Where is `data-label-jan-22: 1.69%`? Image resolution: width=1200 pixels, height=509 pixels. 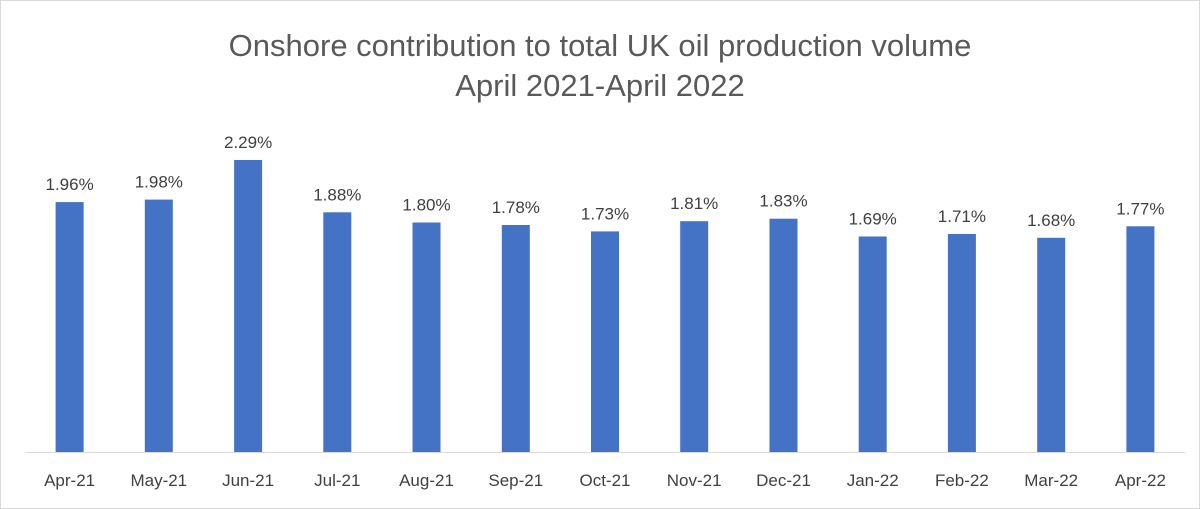
data-label-jan-22: 1.69% is located at coordinates (873, 219).